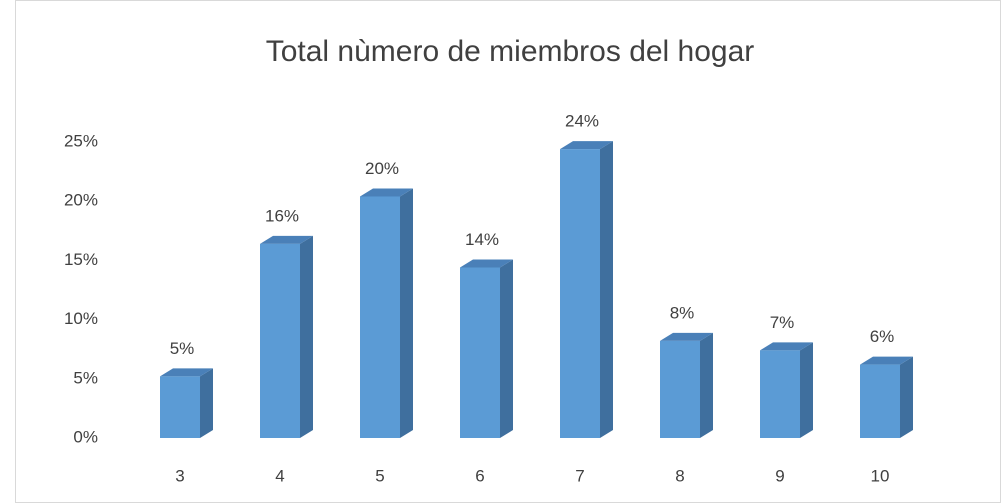  Describe the element at coordinates (482, 239) in the screenshot. I see `data-label: 14%` at that location.